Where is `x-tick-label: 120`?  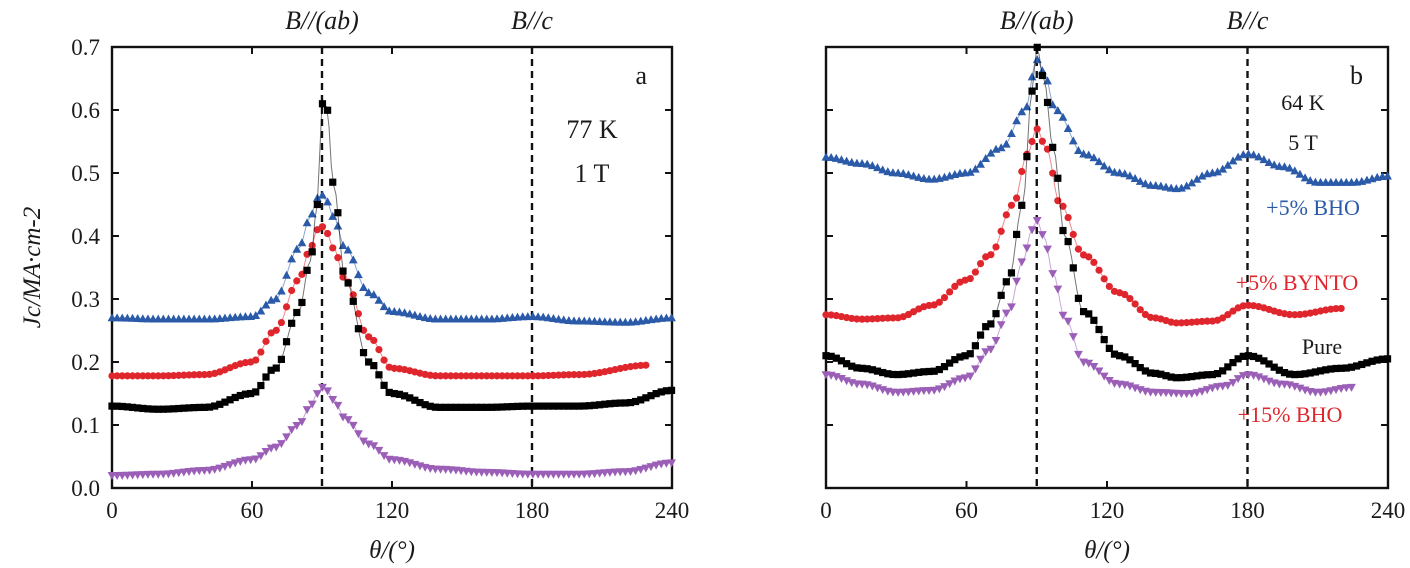 x-tick-label: 120 is located at coordinates (392, 510).